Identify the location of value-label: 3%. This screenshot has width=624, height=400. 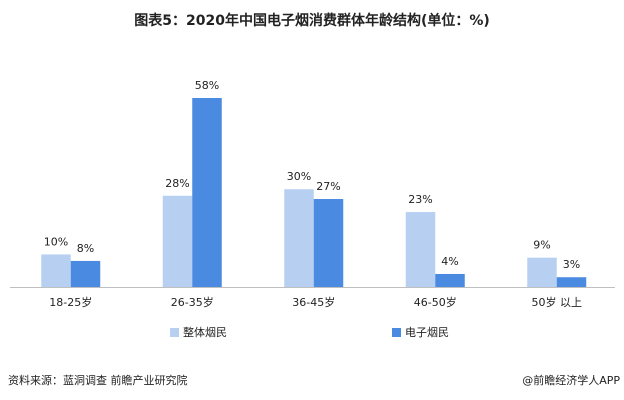
(571, 264).